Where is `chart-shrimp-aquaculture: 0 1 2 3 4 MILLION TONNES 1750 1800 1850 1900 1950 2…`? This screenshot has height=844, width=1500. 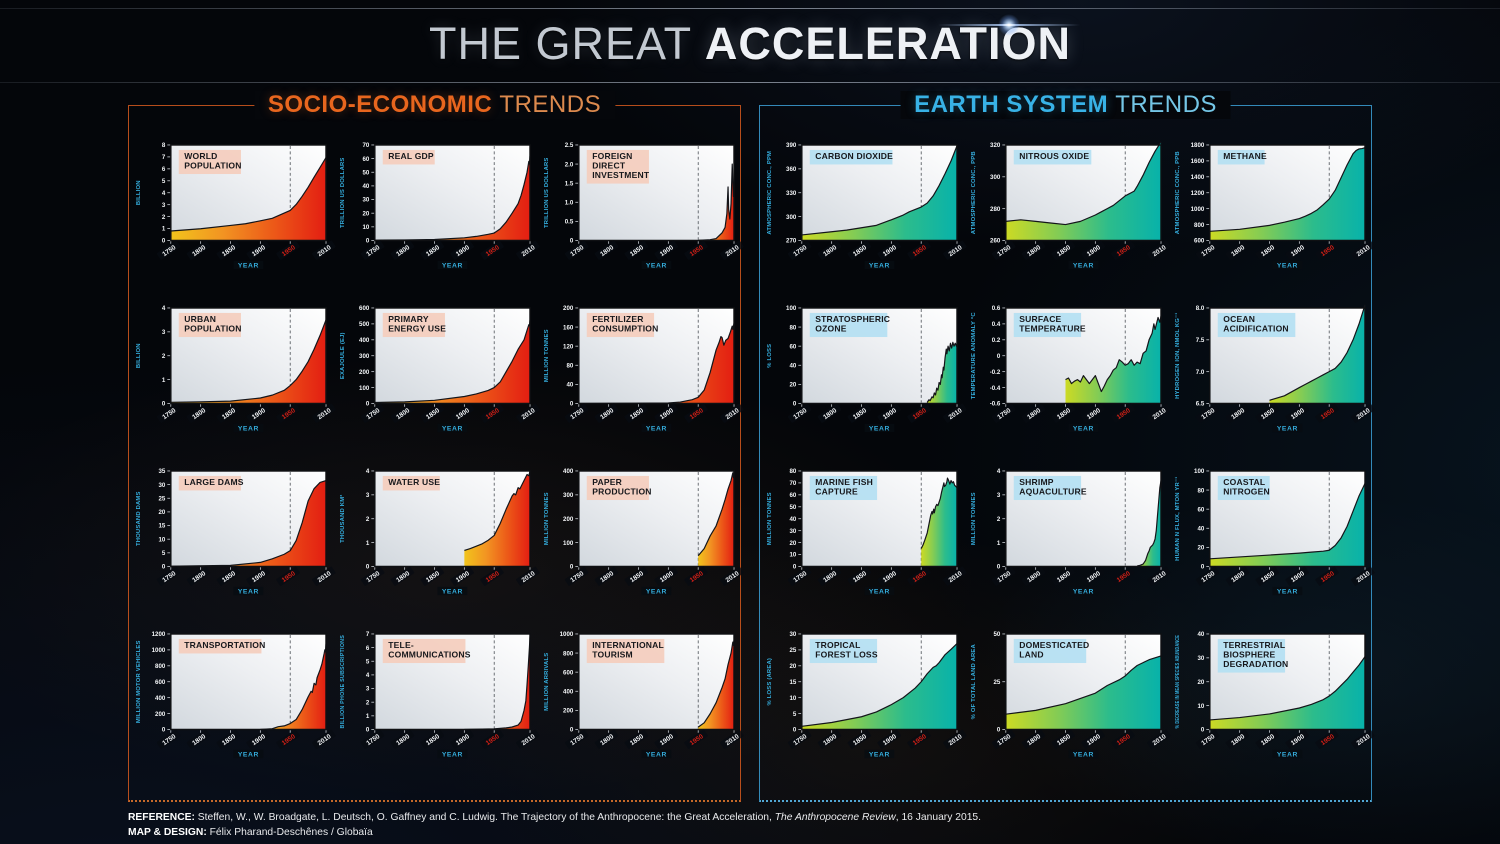 chart-shrimp-aquaculture: 0 1 2 3 4 MILLION TONNES 1750 1800 1850 1900 1950 2… is located at coordinates (1067, 534).